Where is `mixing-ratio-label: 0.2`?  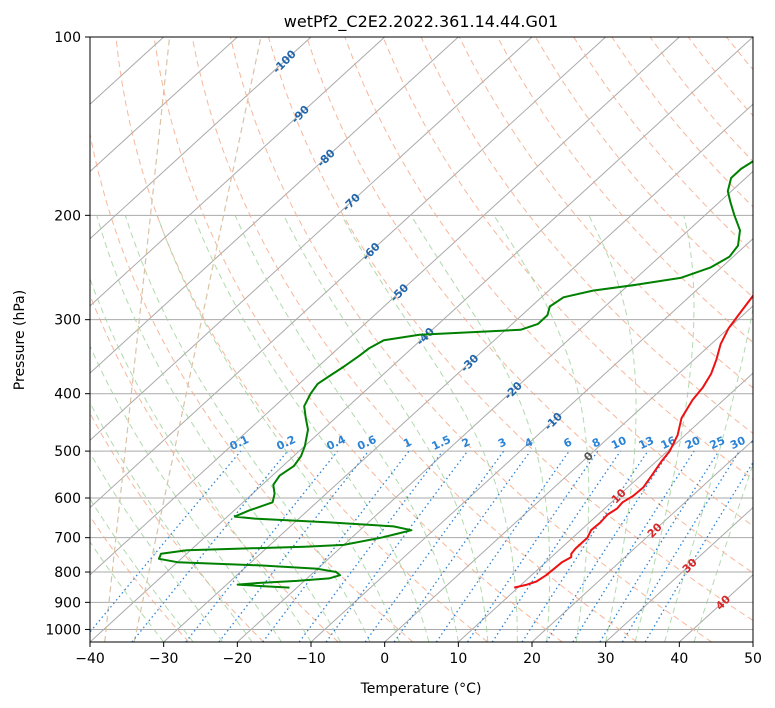 mixing-ratio-label: 0.2 is located at coordinates (286, 443).